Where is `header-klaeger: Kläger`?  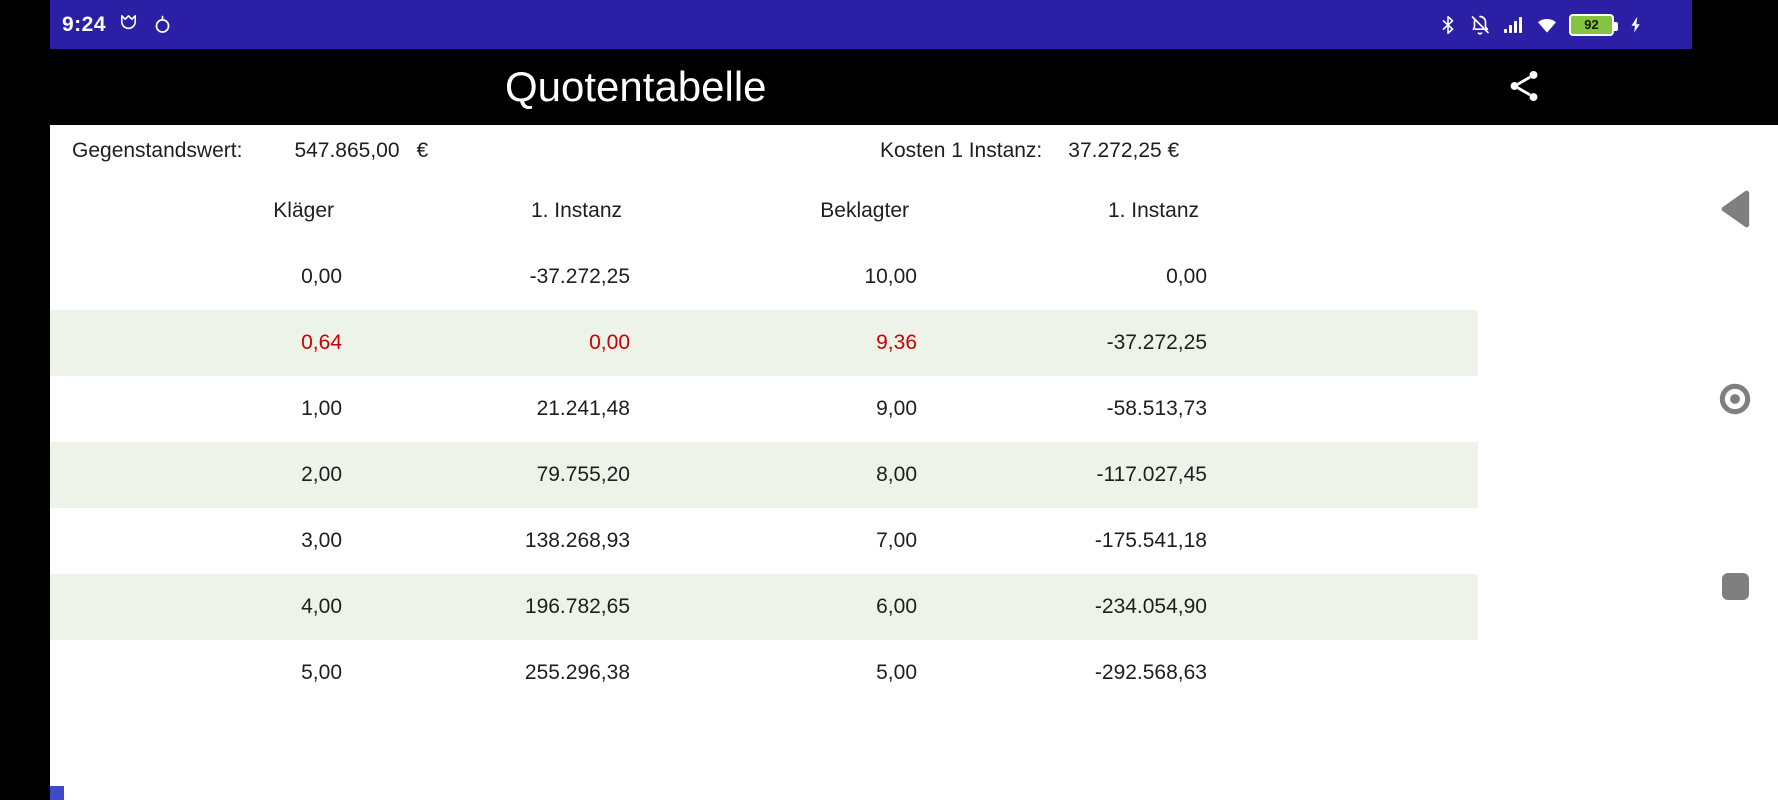 header-klaeger: Kläger is located at coordinates (303, 210).